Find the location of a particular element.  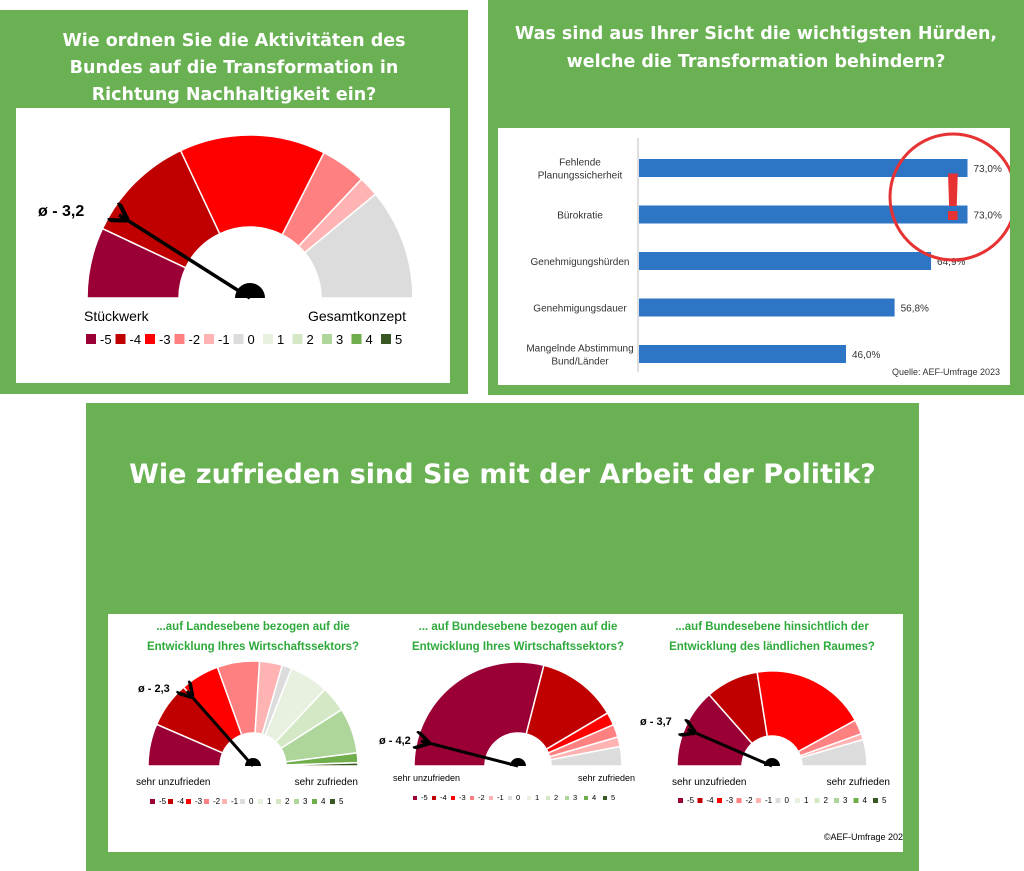

gauge-mean-label: ø - 3,7 is located at coordinates (656, 722).